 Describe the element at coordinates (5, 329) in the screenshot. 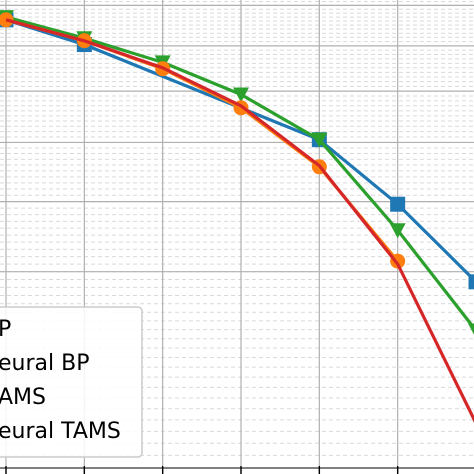

I see `legend-label-bp: P` at that location.